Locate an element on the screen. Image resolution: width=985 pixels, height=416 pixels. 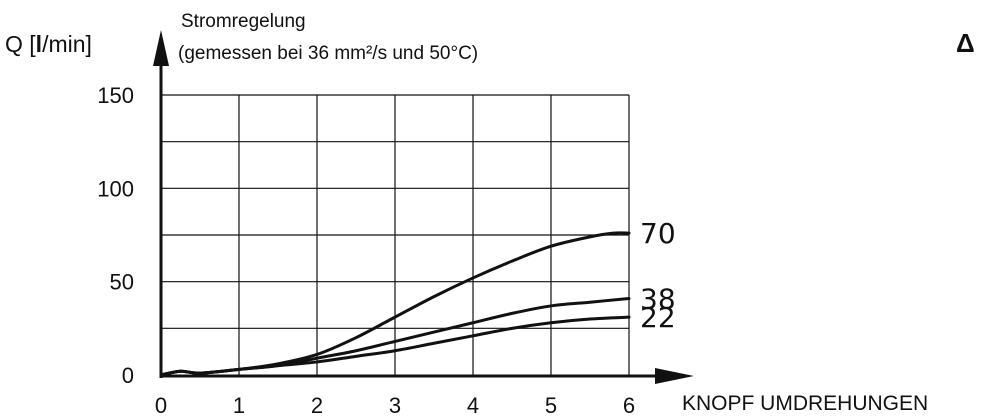
chart-title: Stromregelung is located at coordinates (243, 21).